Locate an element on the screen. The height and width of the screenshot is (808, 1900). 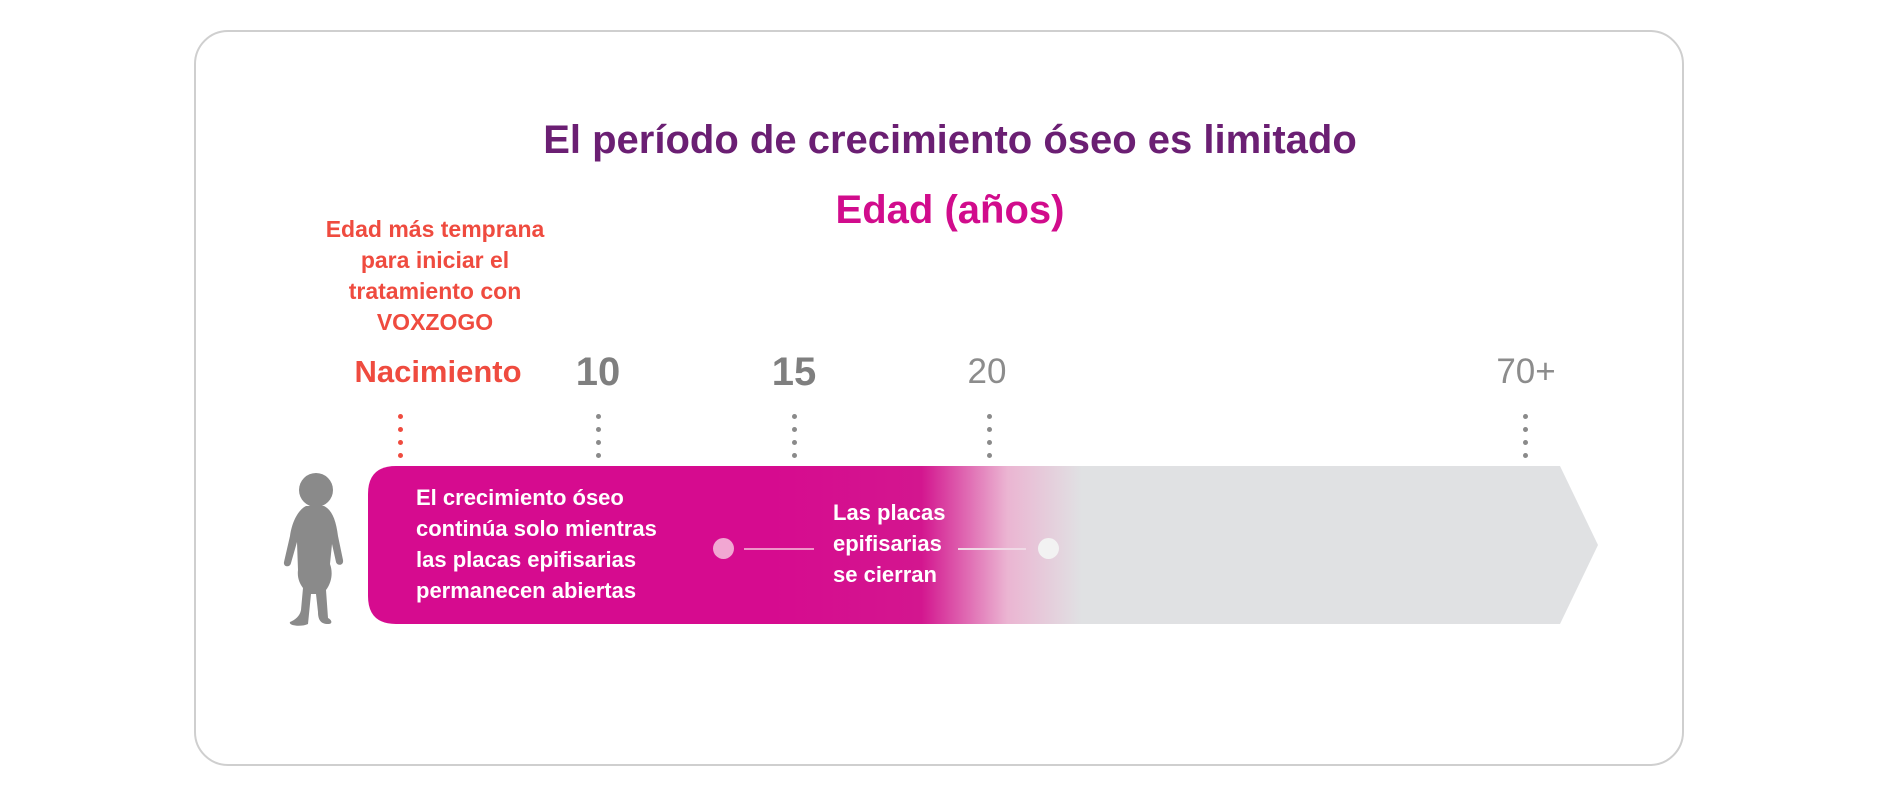
tick-label-birth: Nacimiento is located at coordinates (438, 371).